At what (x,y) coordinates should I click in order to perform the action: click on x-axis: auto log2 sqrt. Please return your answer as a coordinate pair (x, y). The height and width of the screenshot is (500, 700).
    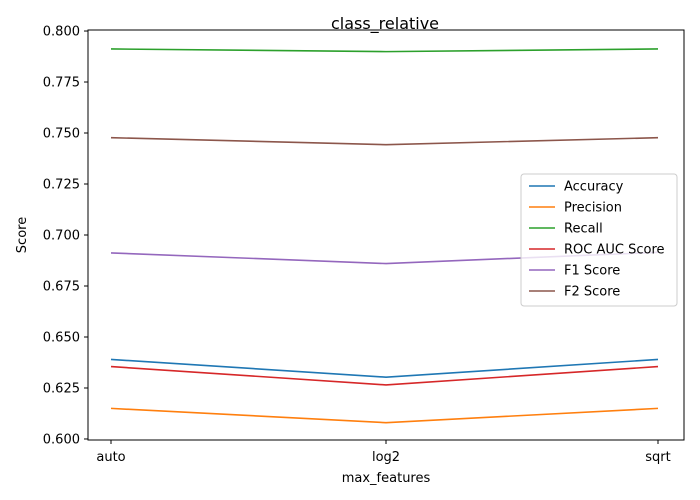
    Looking at the image, I should click on (383, 452).